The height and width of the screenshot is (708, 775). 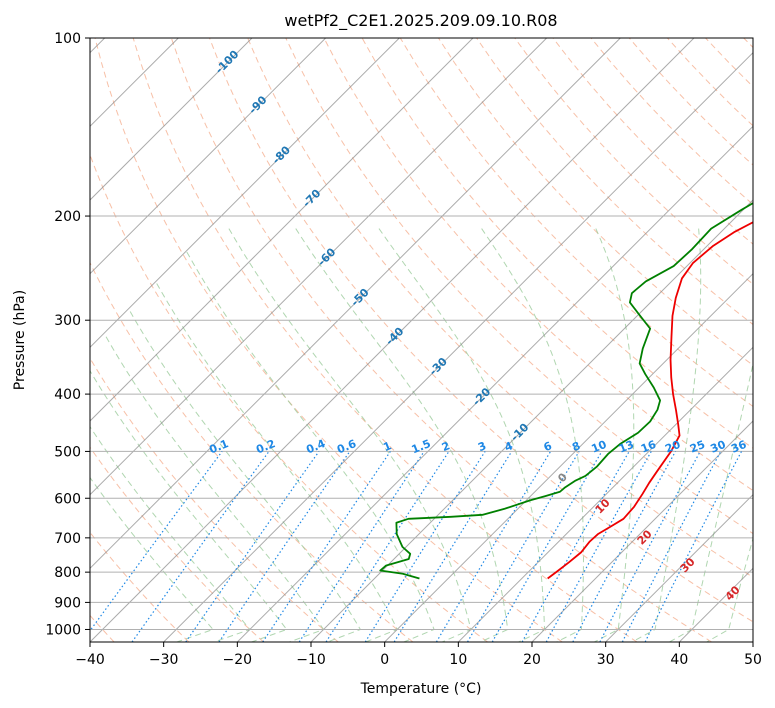 I want to click on mixing-ratio-label: 8, so click(x=576, y=446).